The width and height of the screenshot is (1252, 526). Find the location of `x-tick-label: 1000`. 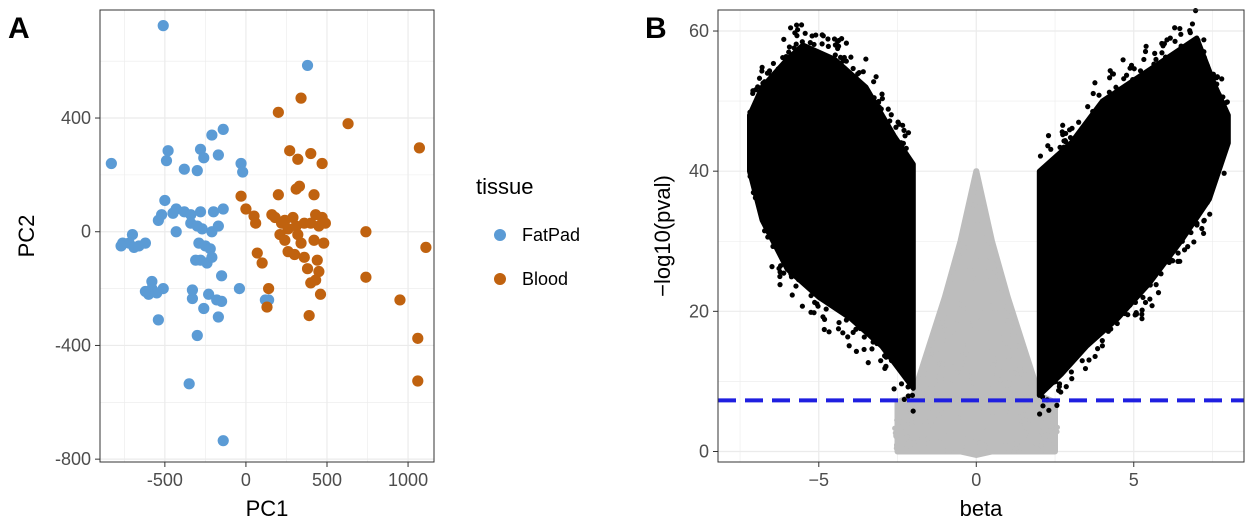

x-tick-label: 1000 is located at coordinates (408, 480).